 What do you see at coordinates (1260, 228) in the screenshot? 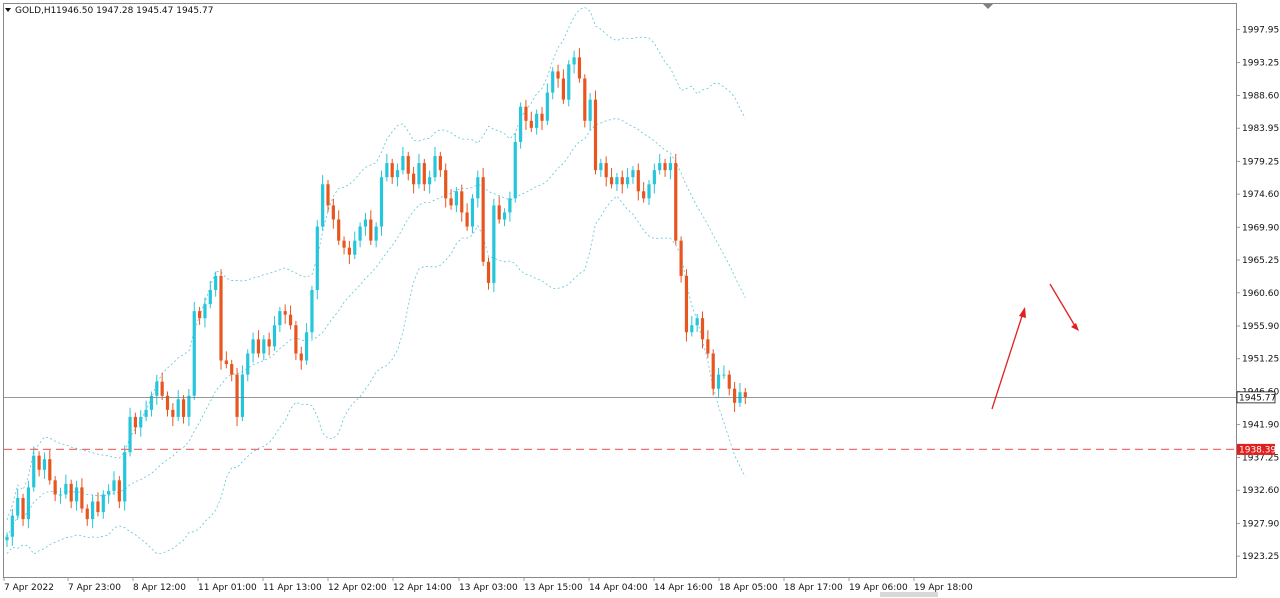
I see `price-tick-label: 1969.90` at bounding box center [1260, 228].